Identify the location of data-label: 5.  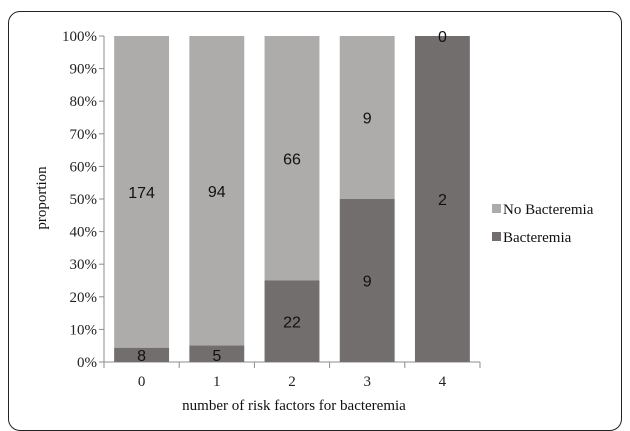
(216, 356).